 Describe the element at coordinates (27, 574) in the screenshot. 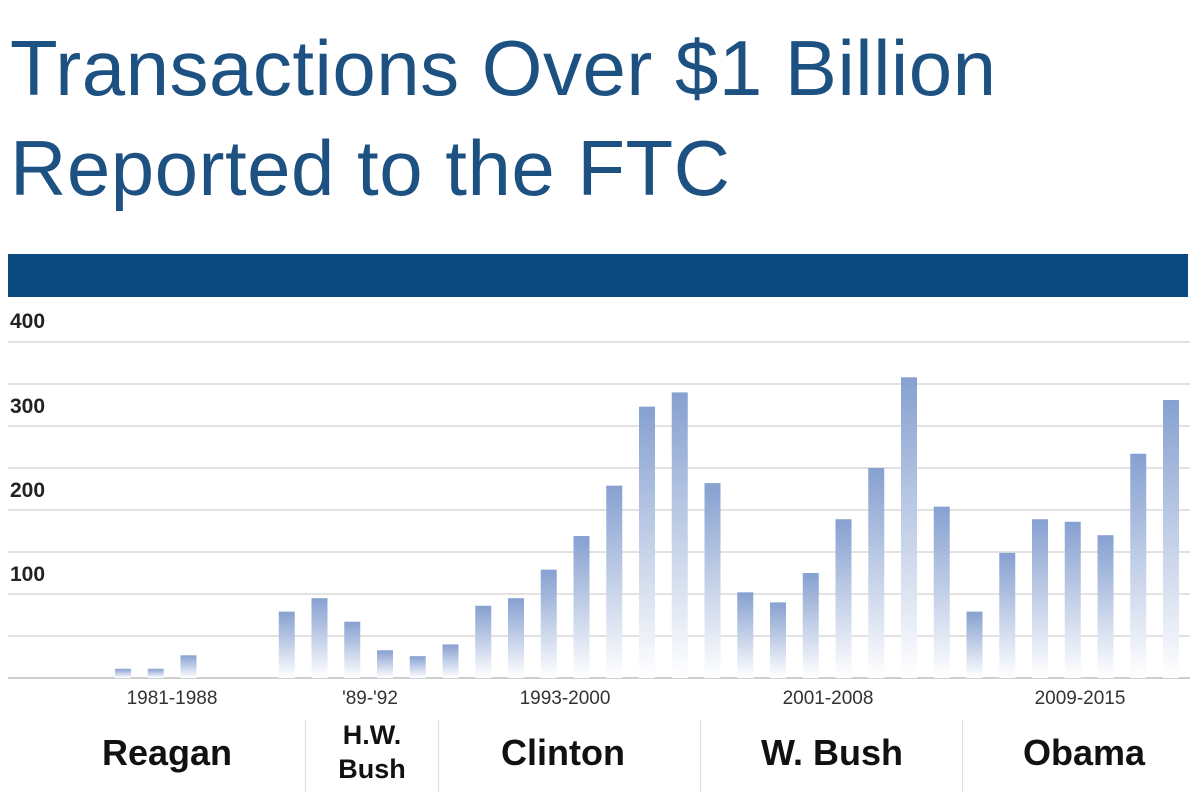

I see `y-tick-100: 100` at that location.